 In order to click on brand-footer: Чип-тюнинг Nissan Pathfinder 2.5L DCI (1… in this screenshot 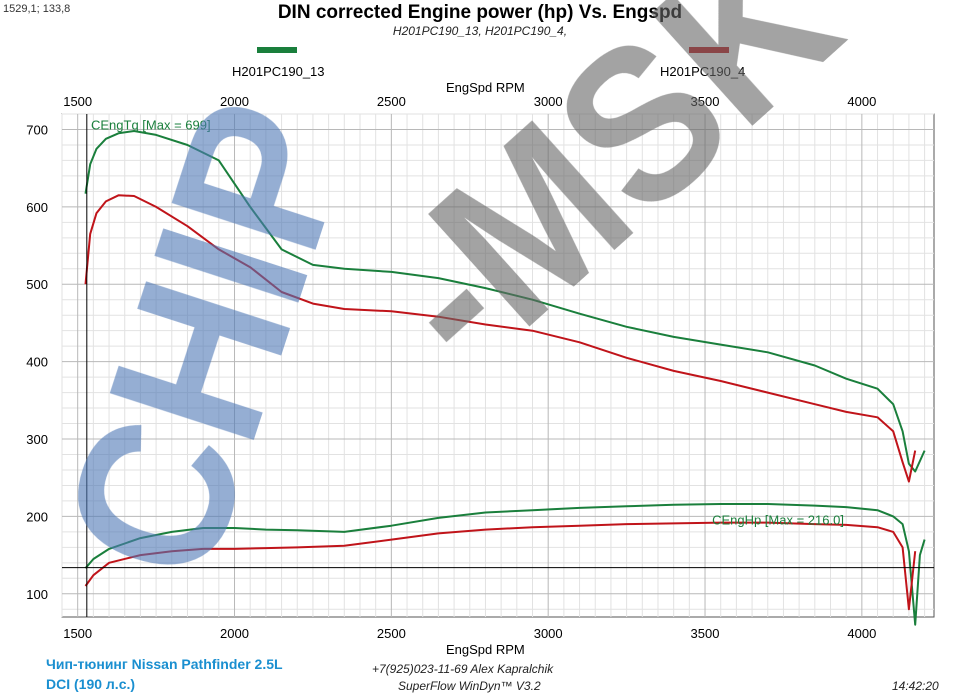, I will do `click(164, 674)`.